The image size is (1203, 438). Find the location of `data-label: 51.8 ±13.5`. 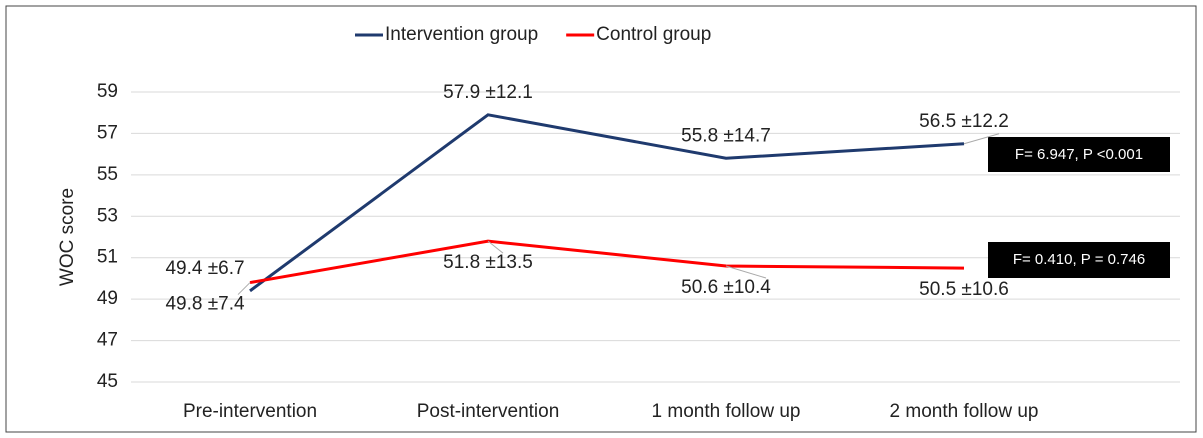

data-label: 51.8 ±13.5 is located at coordinates (488, 262).